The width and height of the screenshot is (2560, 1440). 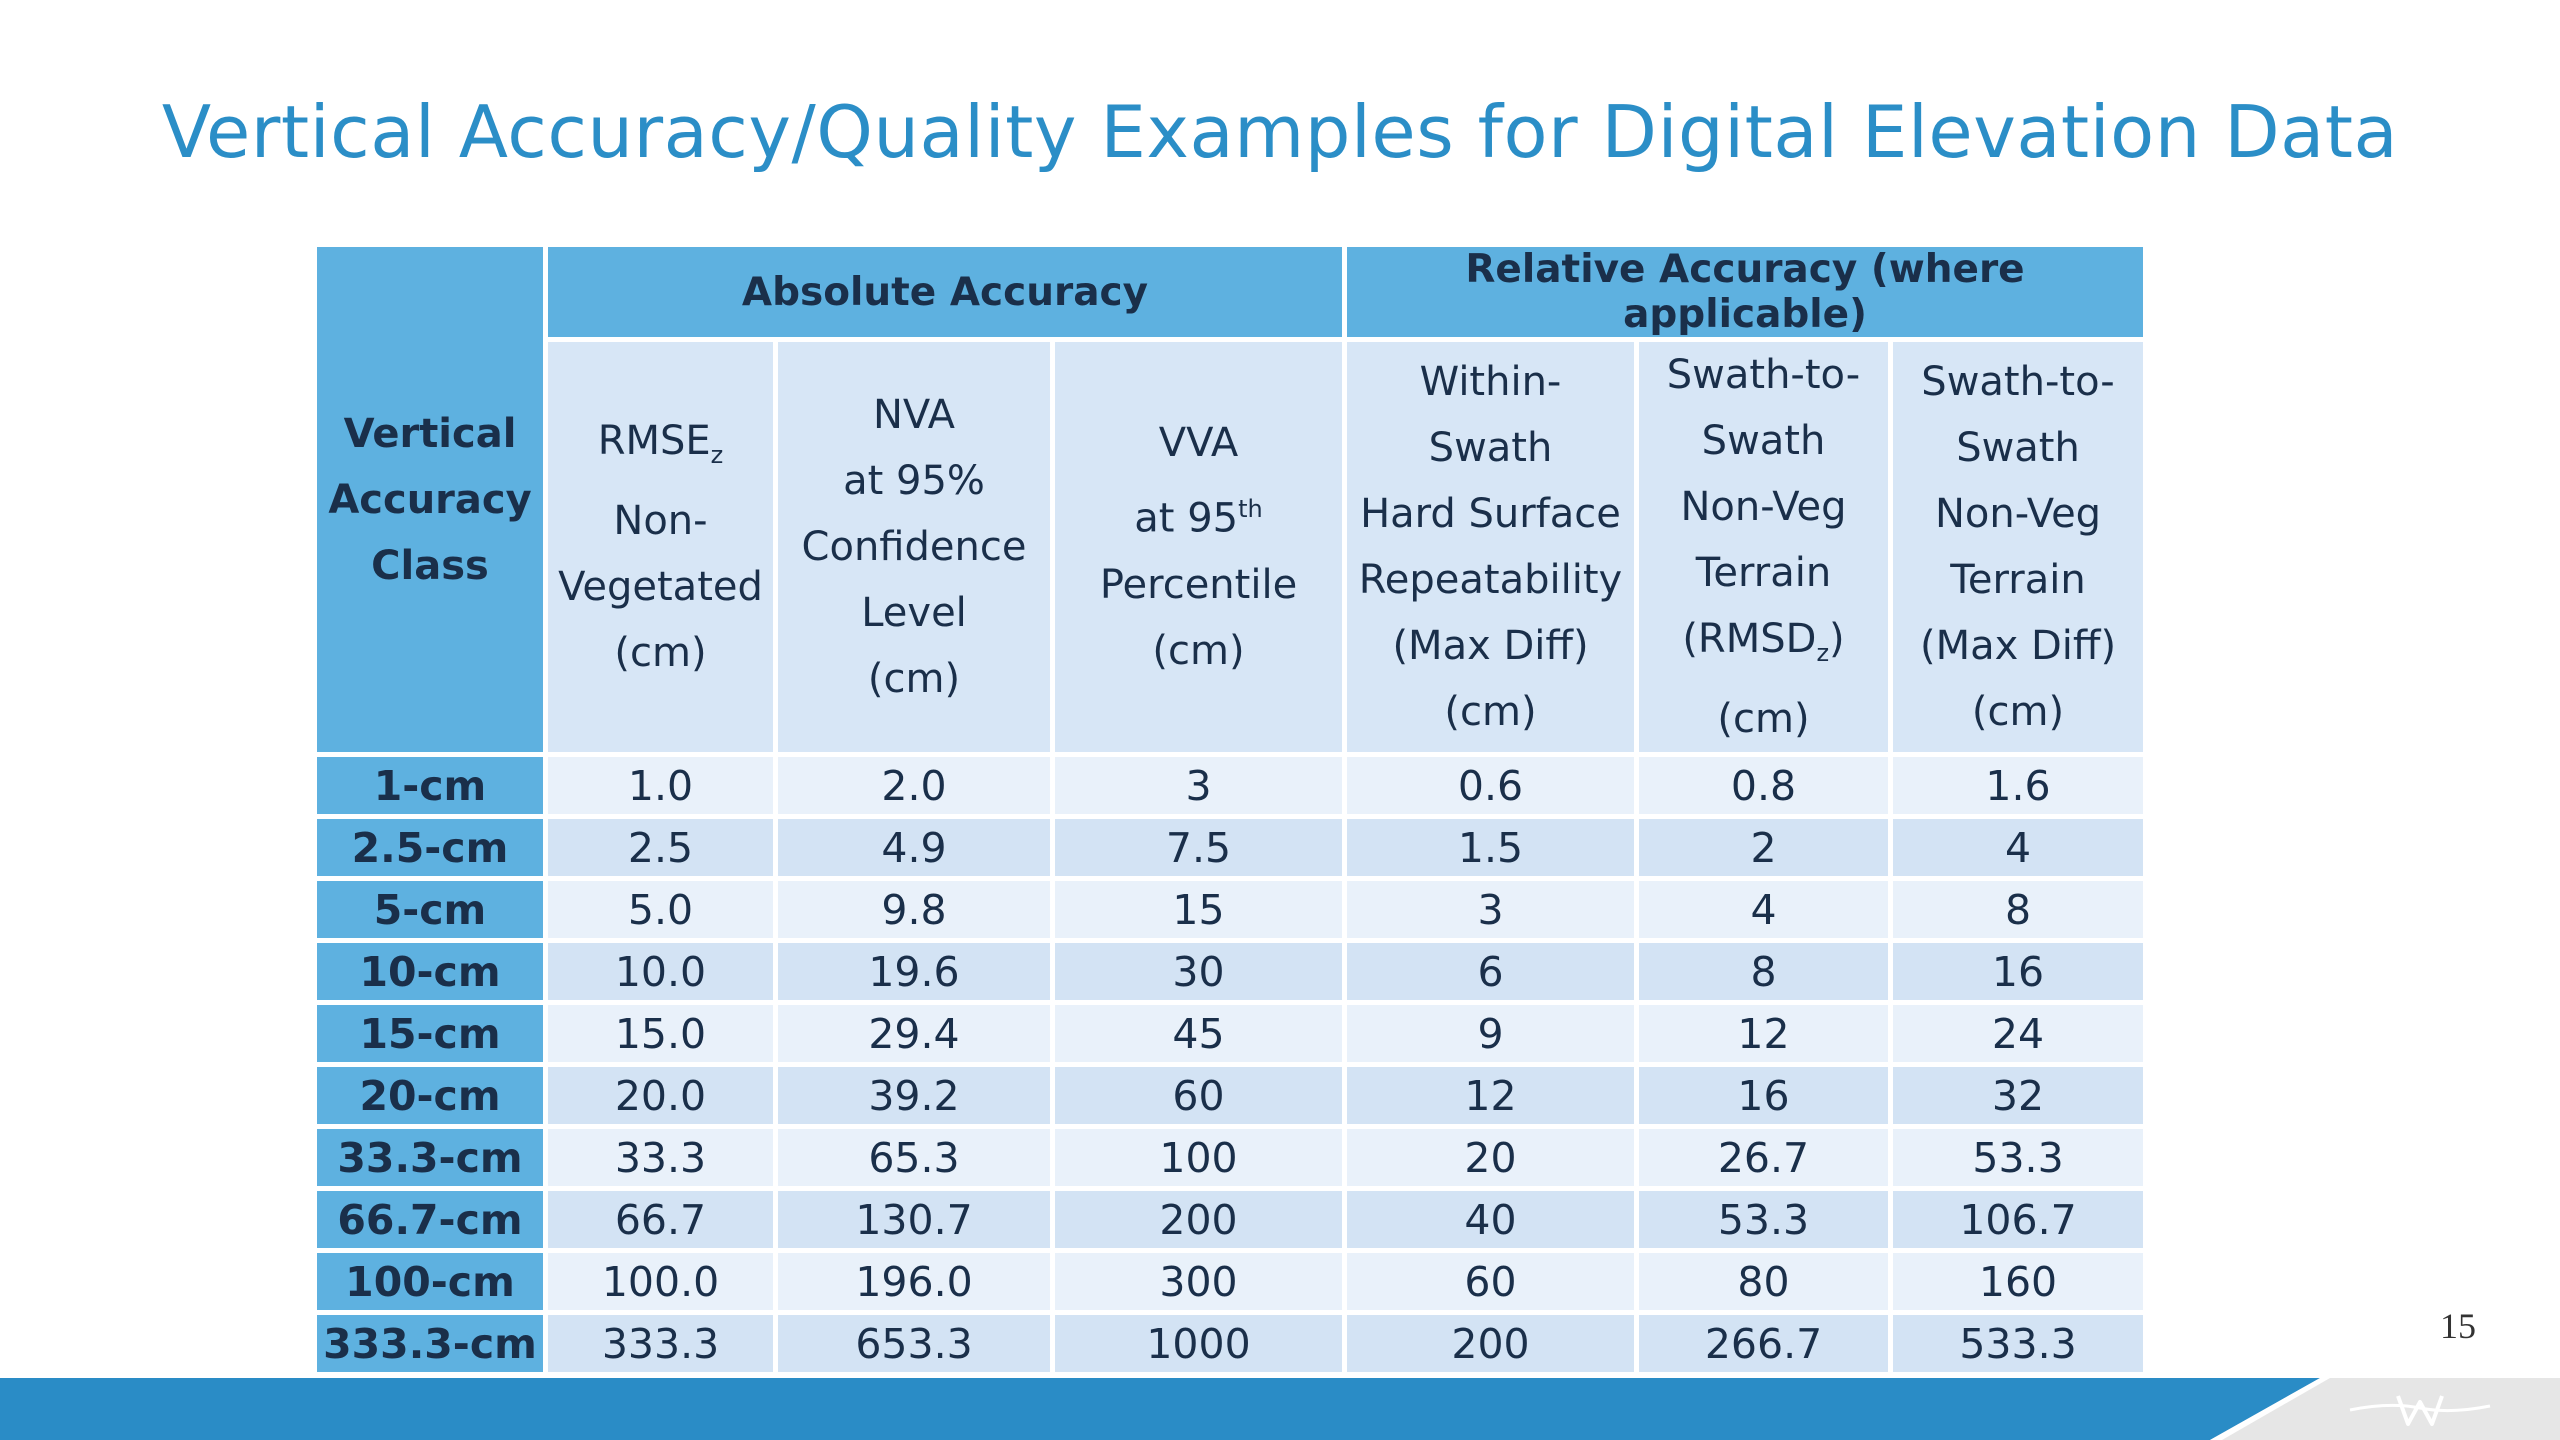 What do you see at coordinates (914, 785) in the screenshot?
I see `value-cell: 2.0` at bounding box center [914, 785].